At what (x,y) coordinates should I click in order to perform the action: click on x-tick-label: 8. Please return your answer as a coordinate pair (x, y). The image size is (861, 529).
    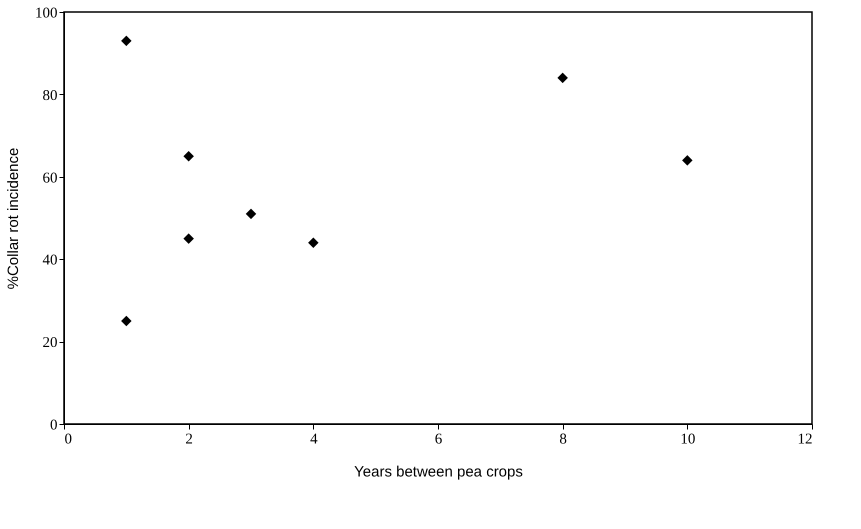
    Looking at the image, I should click on (563, 440).